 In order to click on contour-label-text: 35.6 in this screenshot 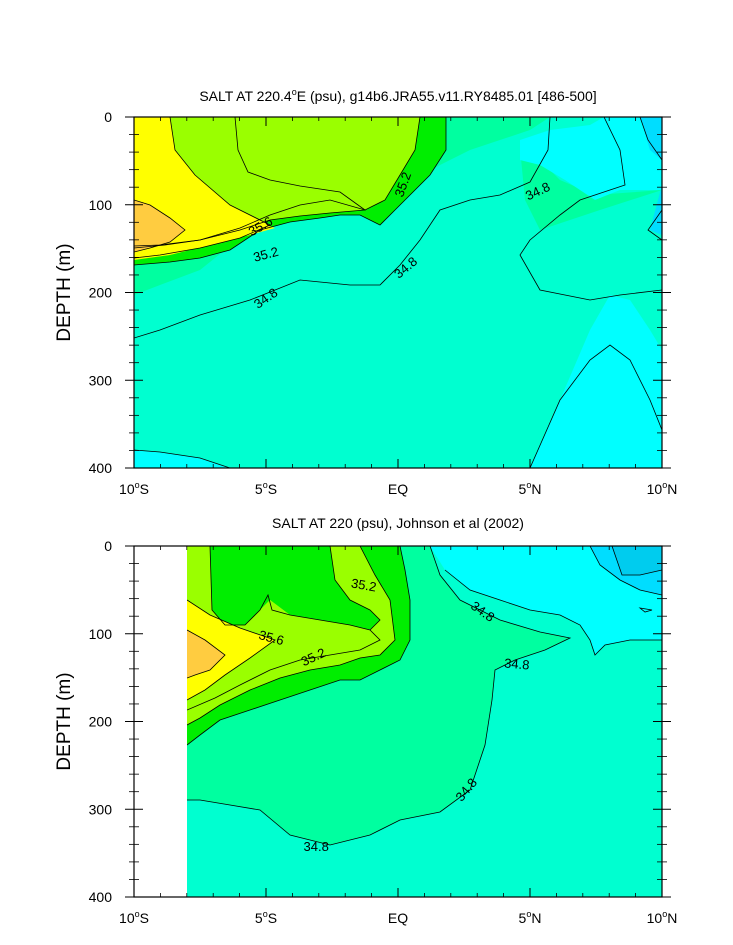, I will do `click(271, 637)`.